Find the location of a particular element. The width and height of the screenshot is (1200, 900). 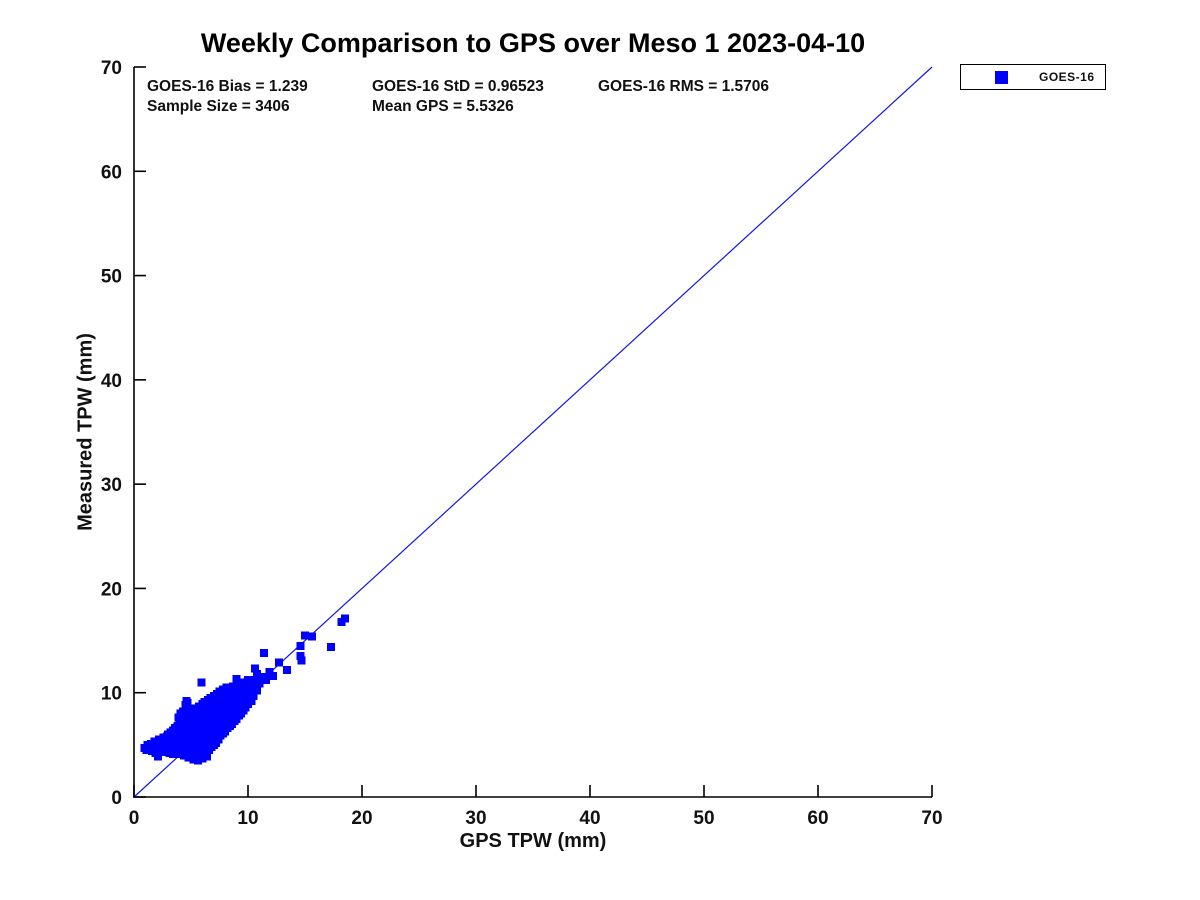

x-tick-label: 20 is located at coordinates (361, 818).